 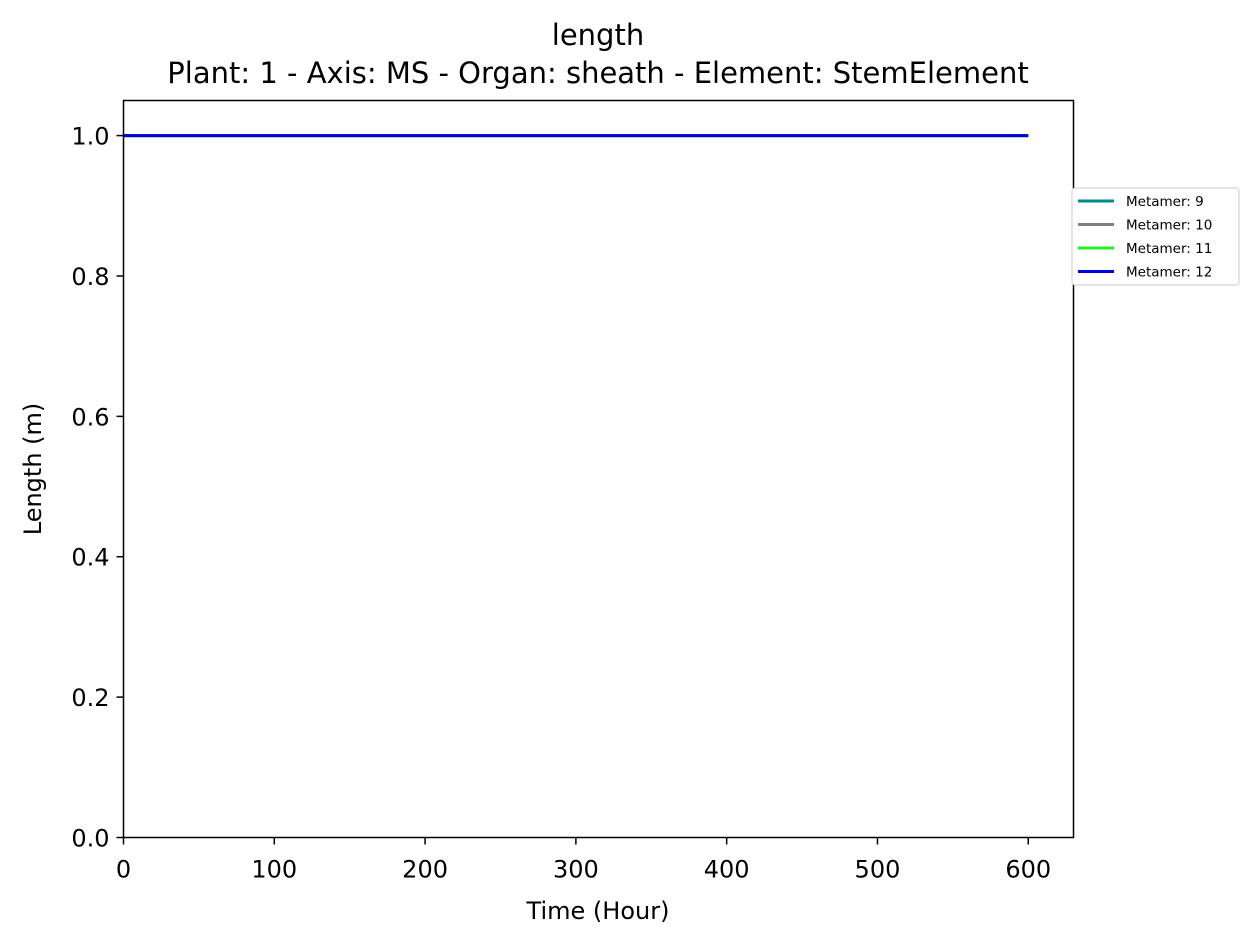 What do you see at coordinates (90, 558) in the screenshot?
I see `y-tick-label: 0.4` at bounding box center [90, 558].